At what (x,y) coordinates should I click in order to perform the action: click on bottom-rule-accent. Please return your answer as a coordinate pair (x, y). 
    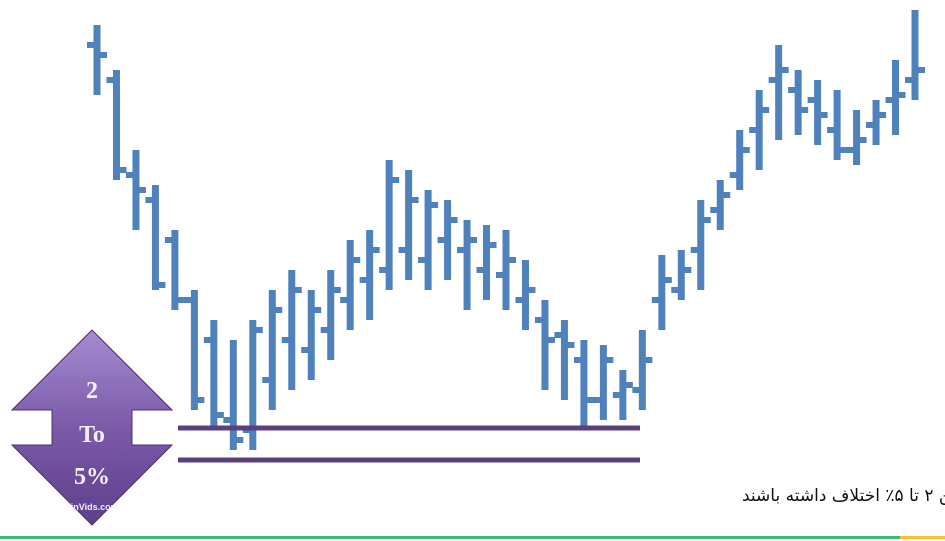
    Looking at the image, I should click on (922, 537).